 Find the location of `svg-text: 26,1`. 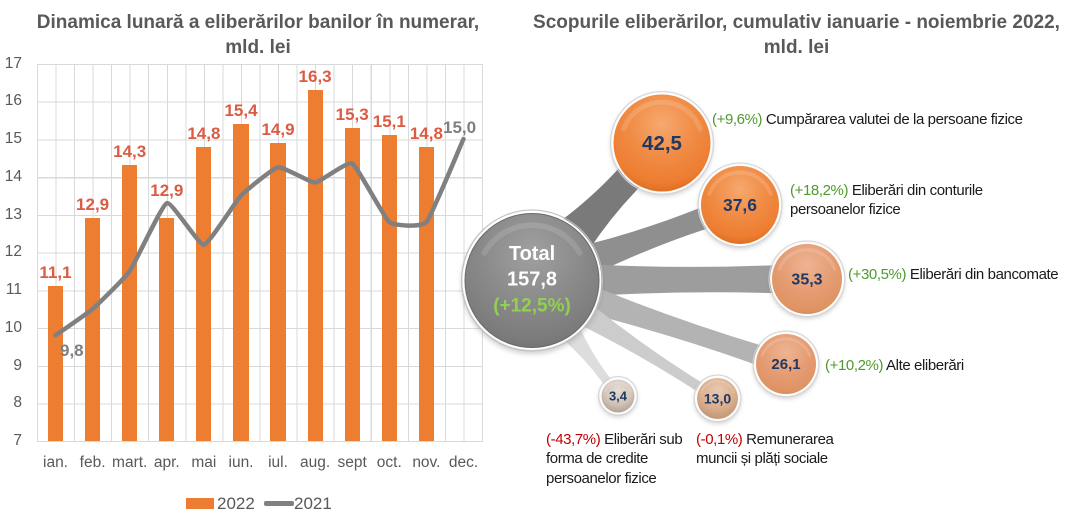

svg-text: 26,1 is located at coordinates (785, 364).